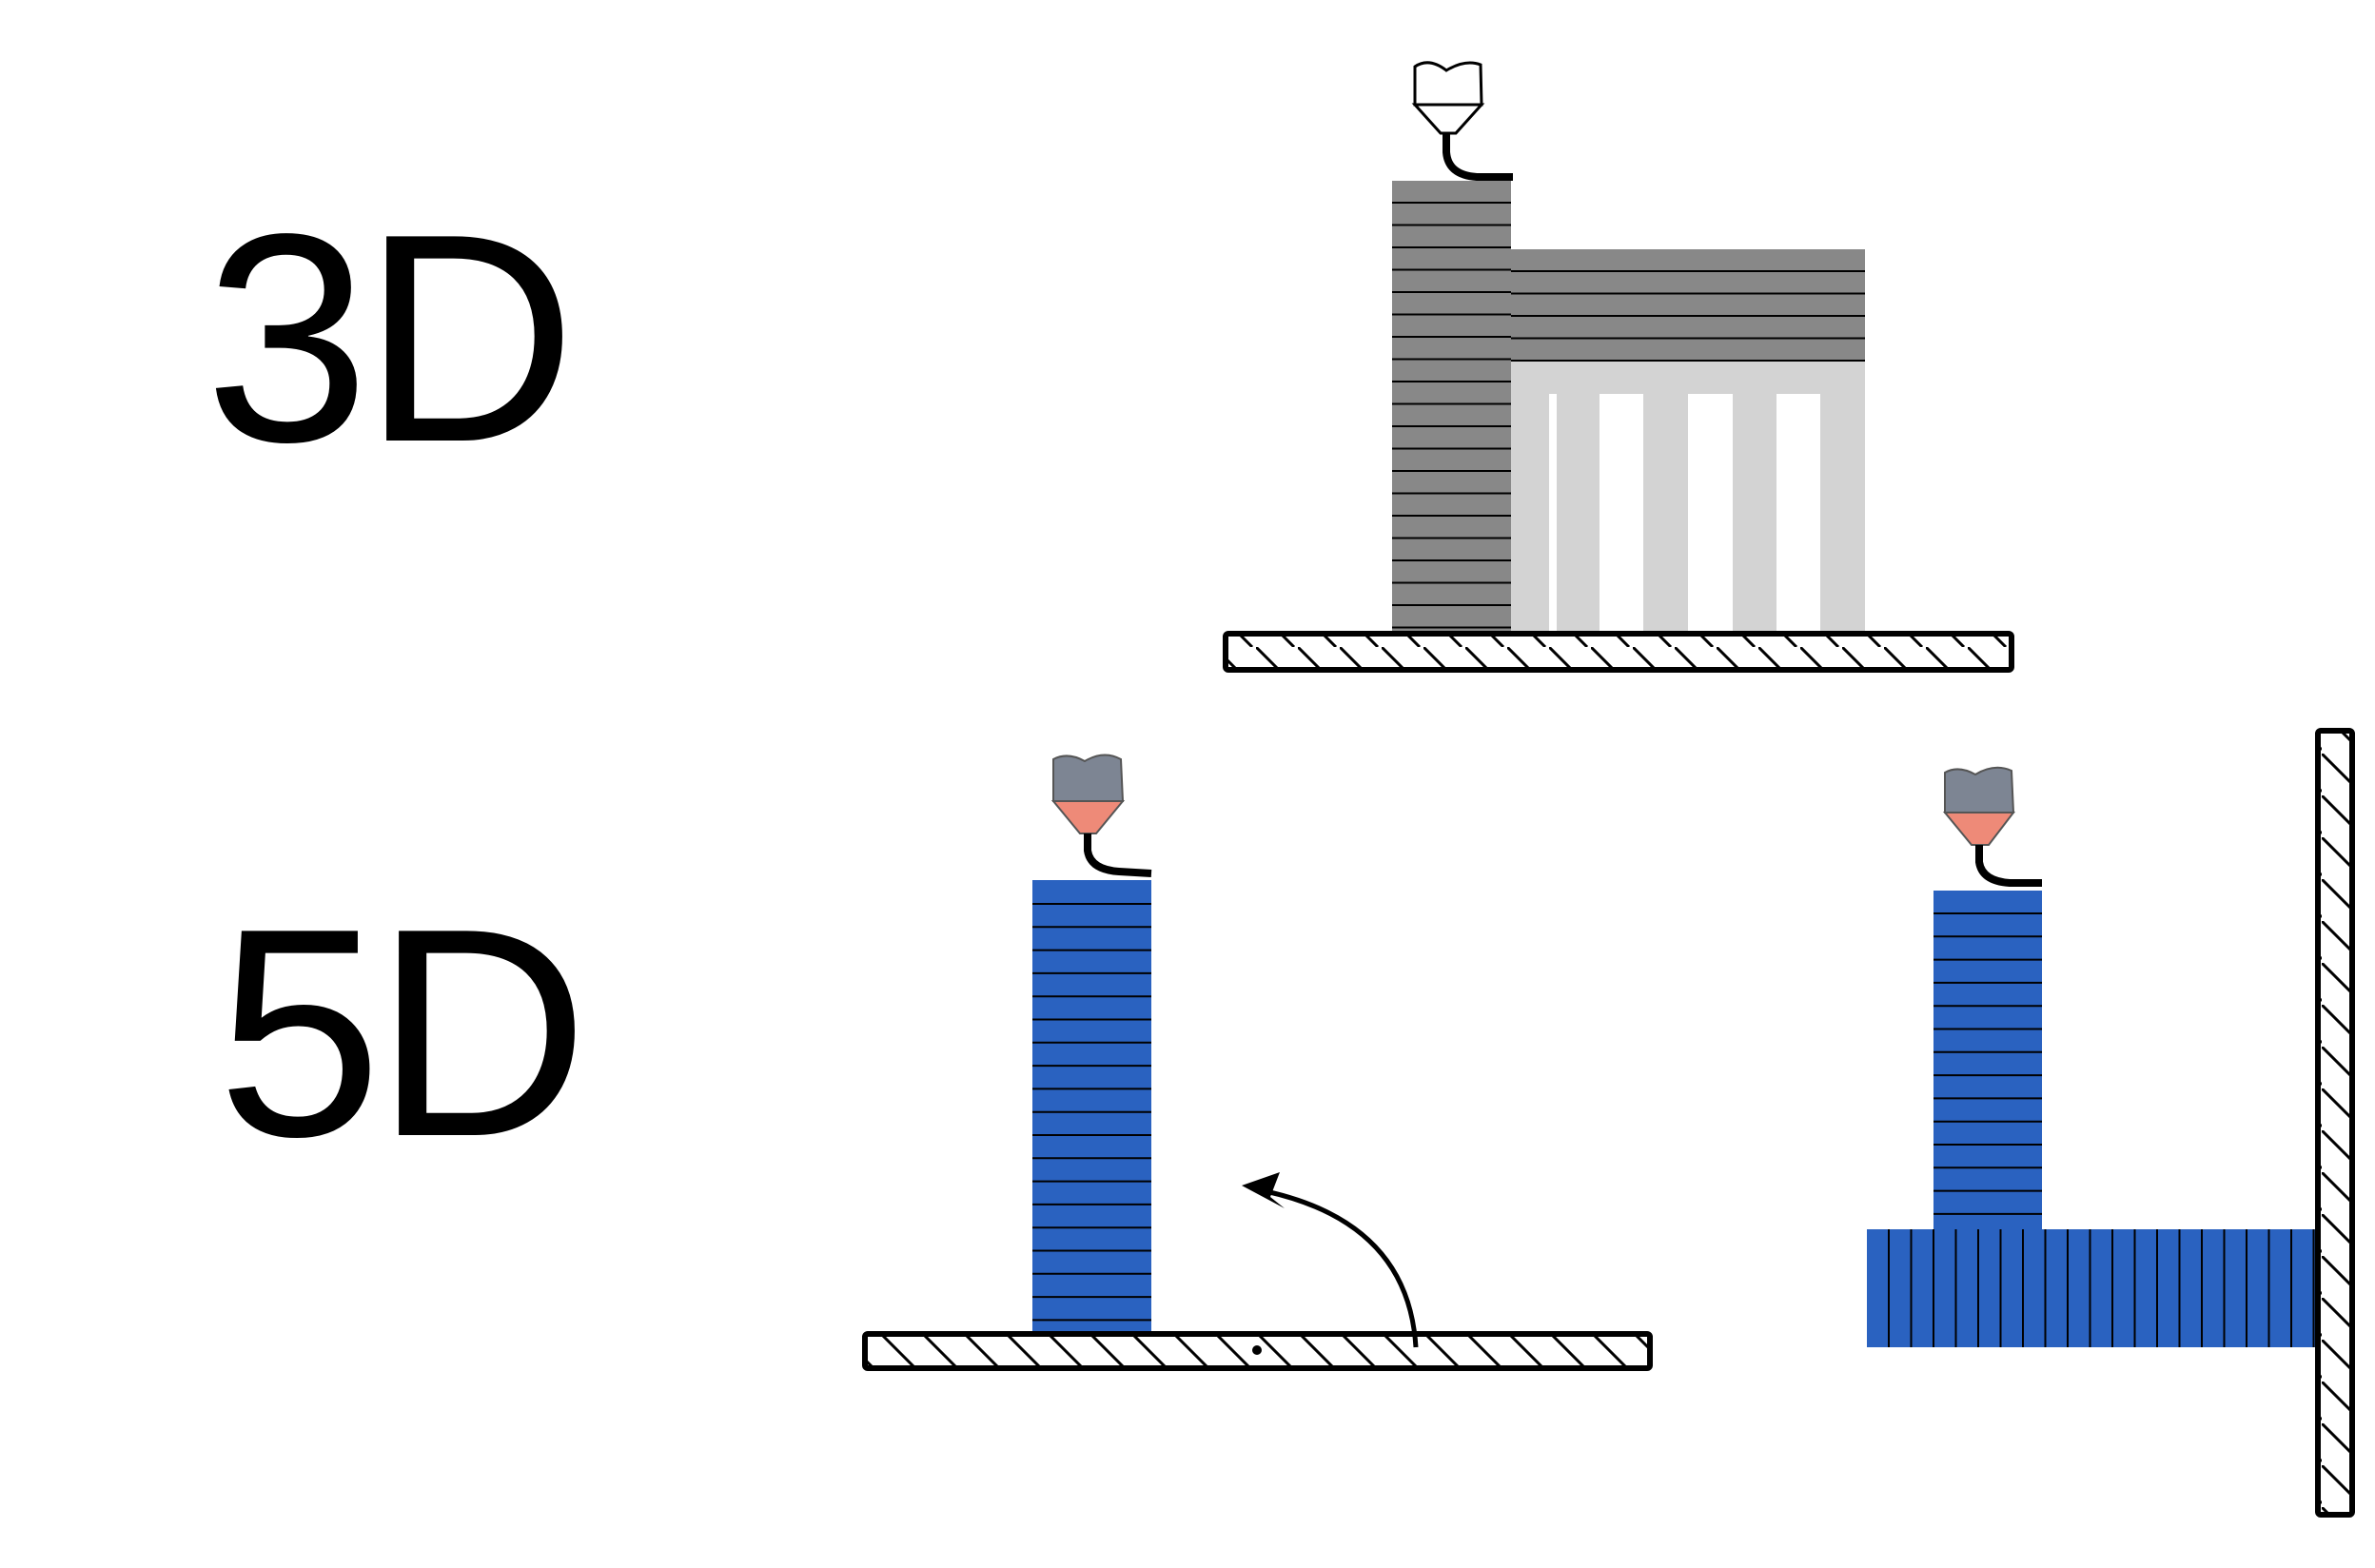 This screenshot has width=2375, height=1568. I want to click on support-structure, so click(1688, 497).